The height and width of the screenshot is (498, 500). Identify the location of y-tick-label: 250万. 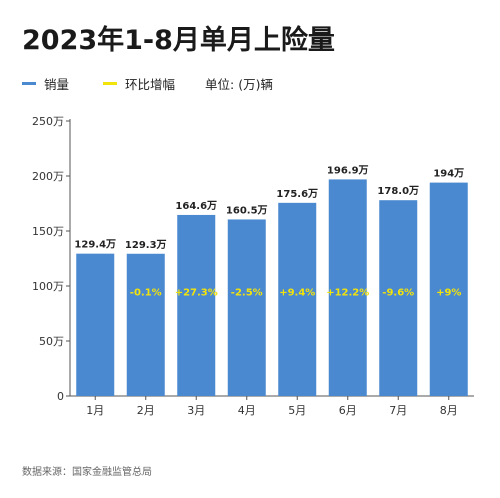
(48, 121).